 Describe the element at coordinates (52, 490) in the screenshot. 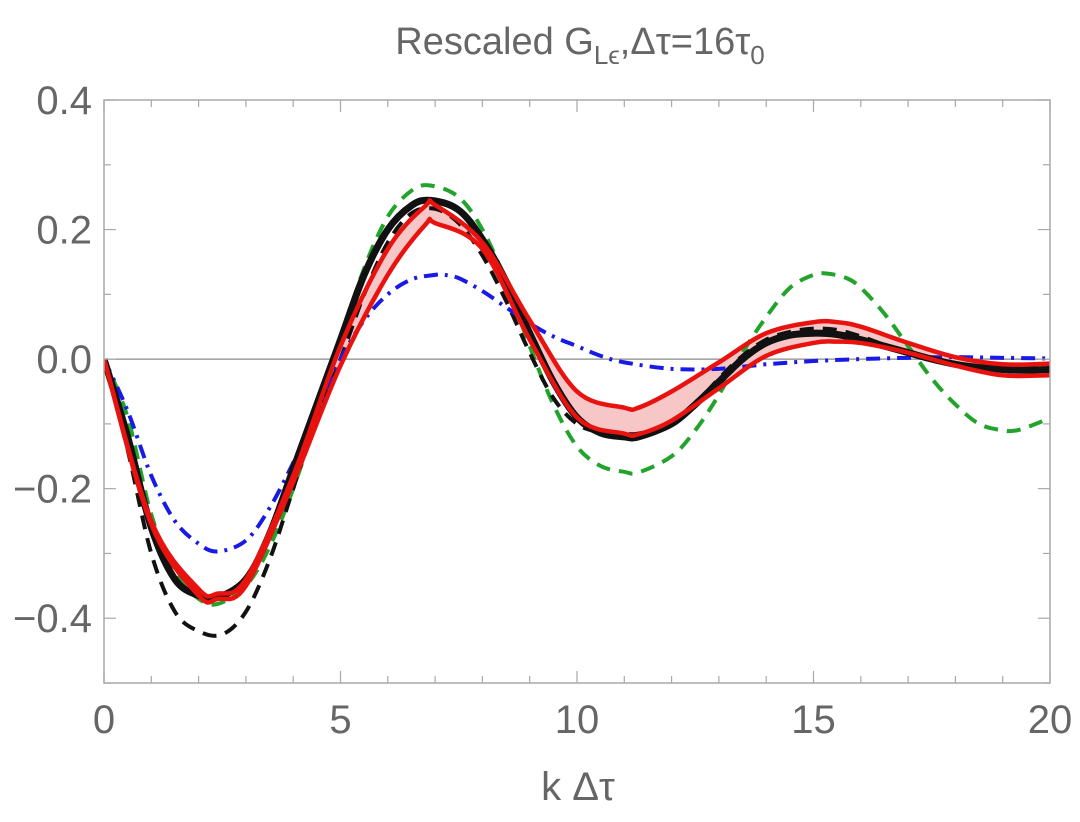

I see `y-tick-label: −0.2` at that location.